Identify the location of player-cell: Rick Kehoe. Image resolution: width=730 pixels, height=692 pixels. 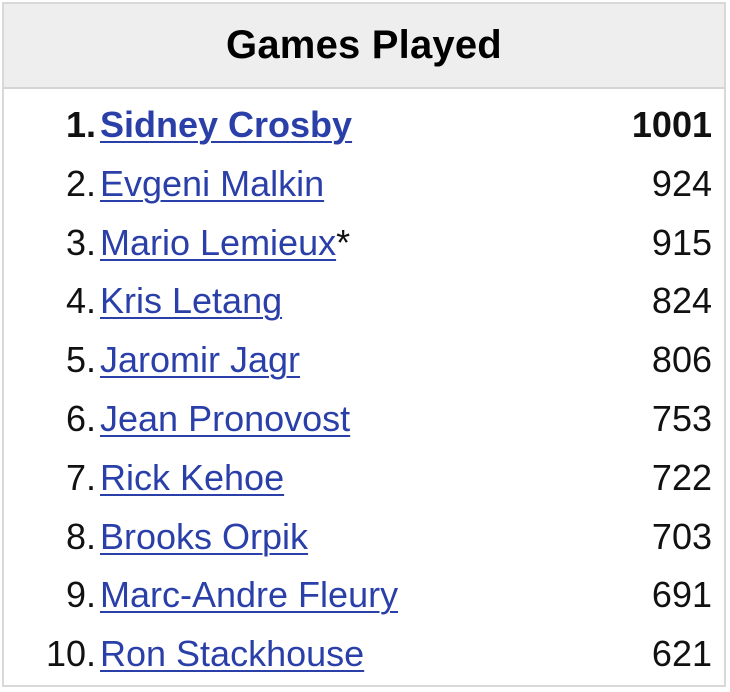
(192, 478).